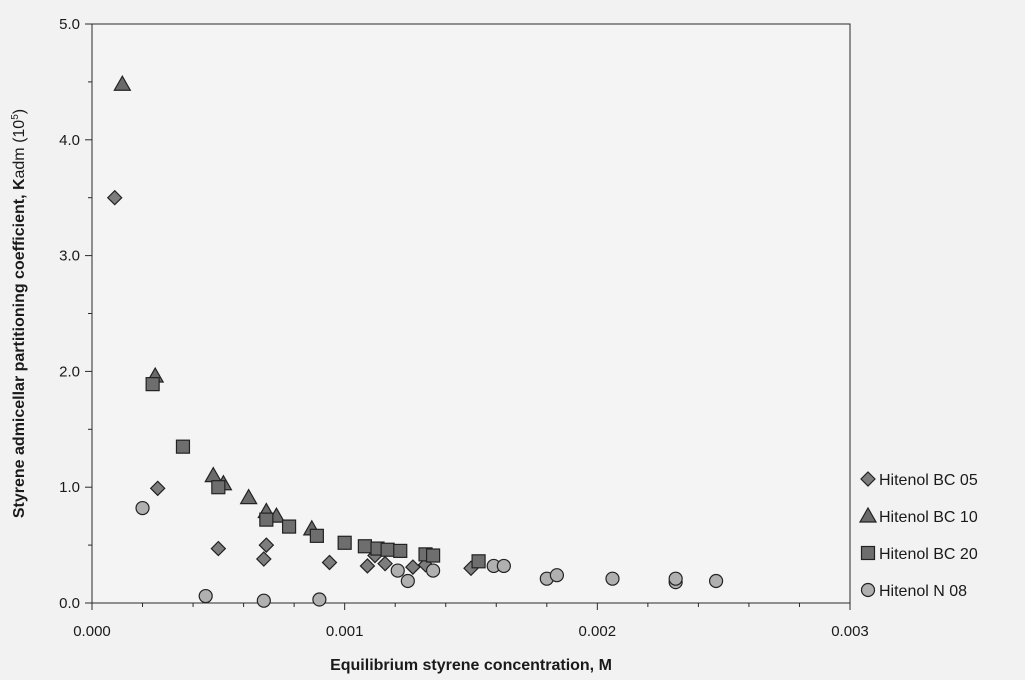  Describe the element at coordinates (868, 479) in the screenshot. I see `legend-diamond-icon` at that location.